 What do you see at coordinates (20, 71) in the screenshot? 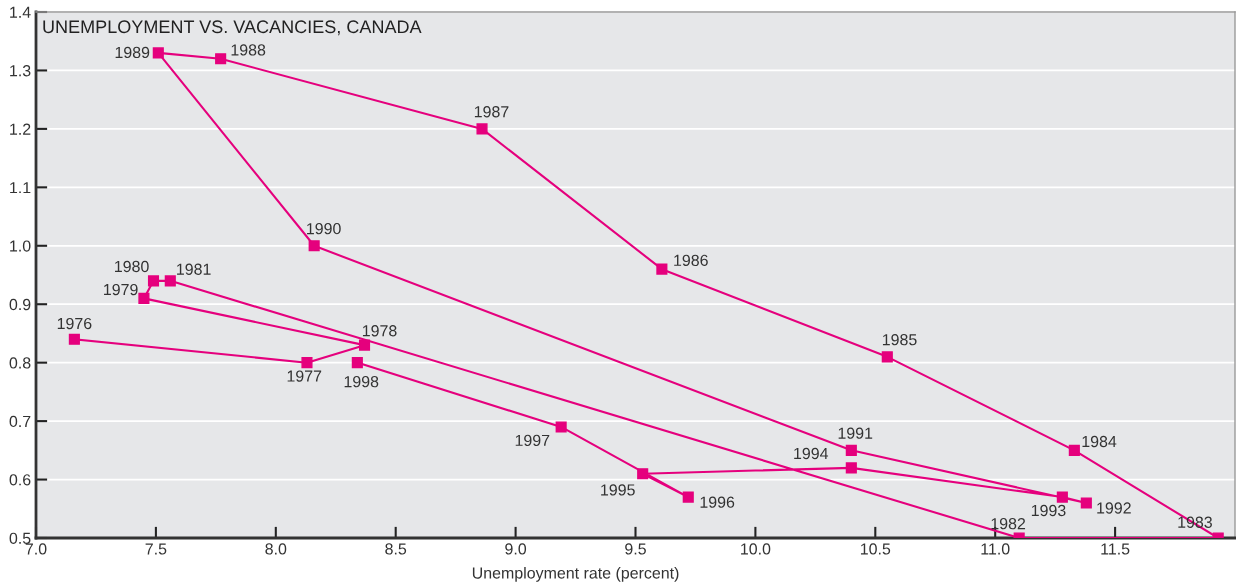
I see `y-tick-label: 1.3` at bounding box center [20, 71].